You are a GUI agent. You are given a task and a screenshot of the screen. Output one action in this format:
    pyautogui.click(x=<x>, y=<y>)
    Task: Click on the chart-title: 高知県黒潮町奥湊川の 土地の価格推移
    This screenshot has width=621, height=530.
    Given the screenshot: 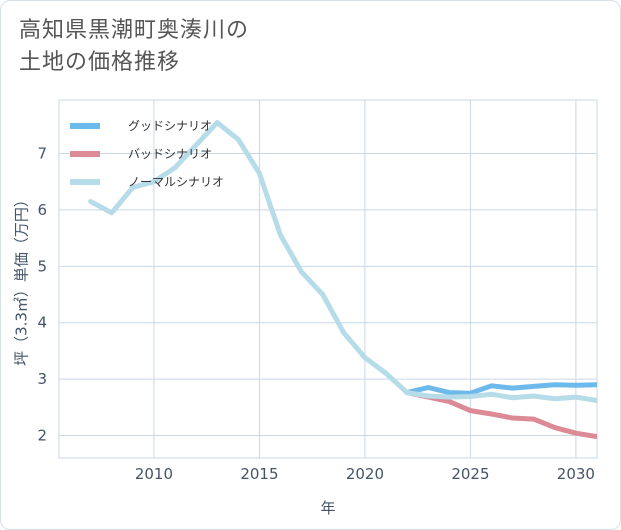 What is the action you would take?
    pyautogui.click(x=134, y=47)
    